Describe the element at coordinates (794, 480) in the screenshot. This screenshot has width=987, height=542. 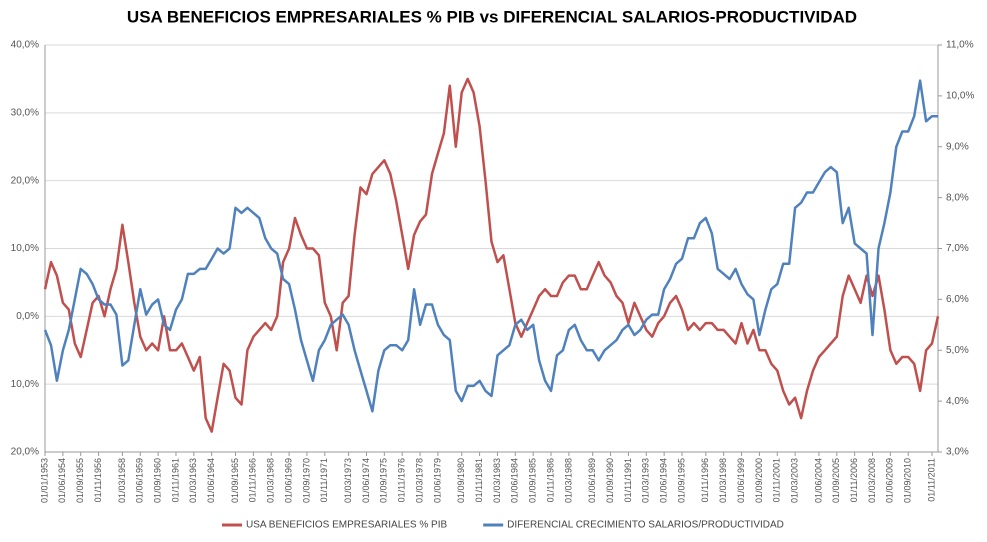
I see `x-tick-label: 01/03/2003` at that location.